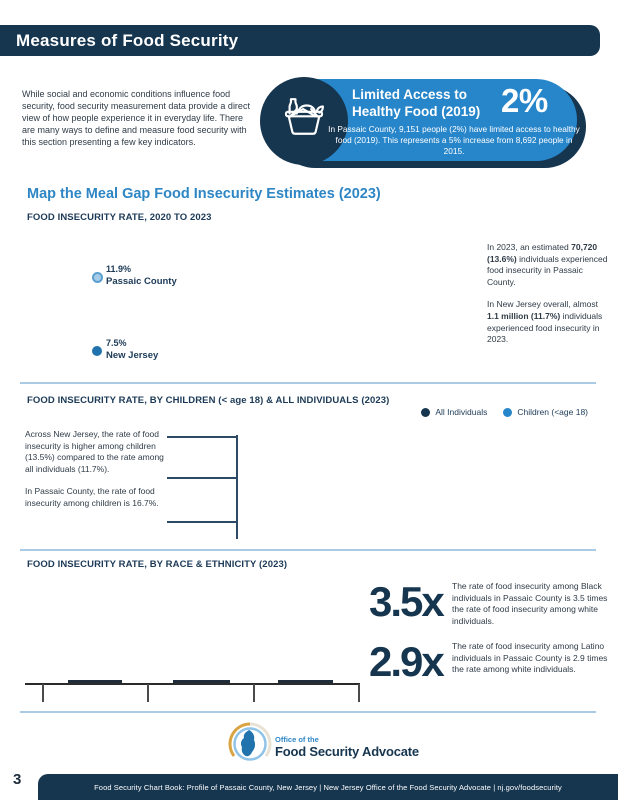 The width and height of the screenshot is (618, 800). Describe the element at coordinates (552, 412) in the screenshot. I see `legend-label: Children (<age 18)` at that location.